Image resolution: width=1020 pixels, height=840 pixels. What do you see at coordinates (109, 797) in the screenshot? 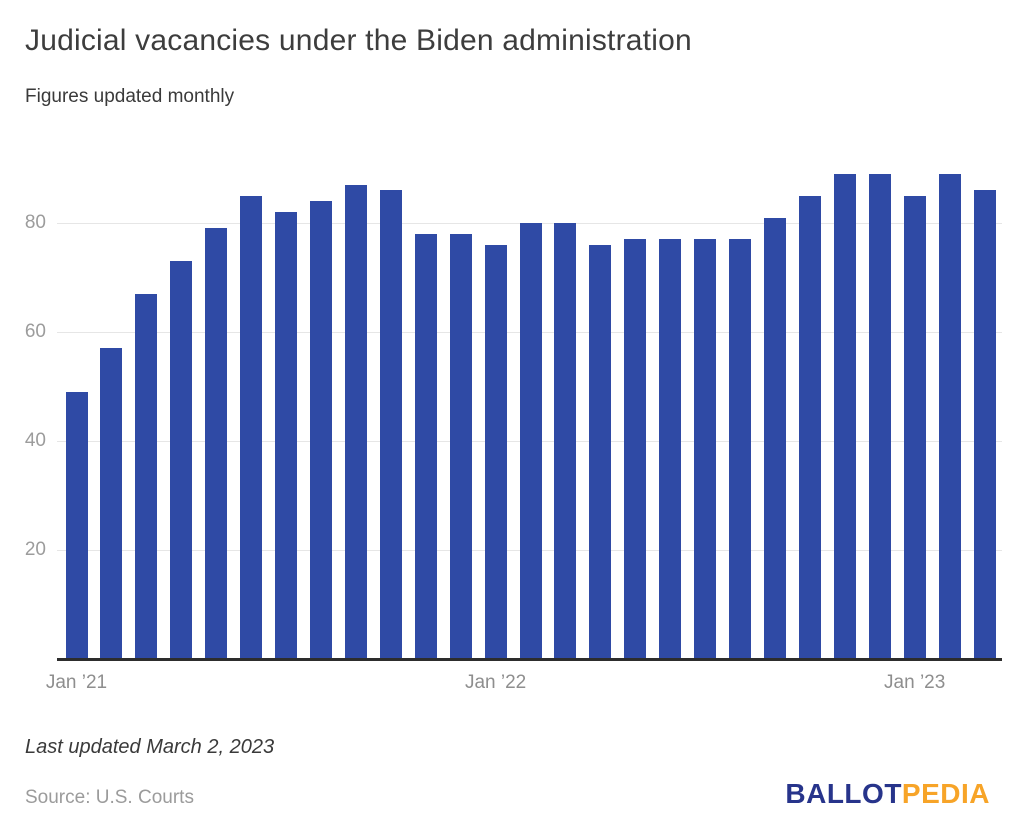
I see `source-note: Source: U.S. Courts` at bounding box center [109, 797].